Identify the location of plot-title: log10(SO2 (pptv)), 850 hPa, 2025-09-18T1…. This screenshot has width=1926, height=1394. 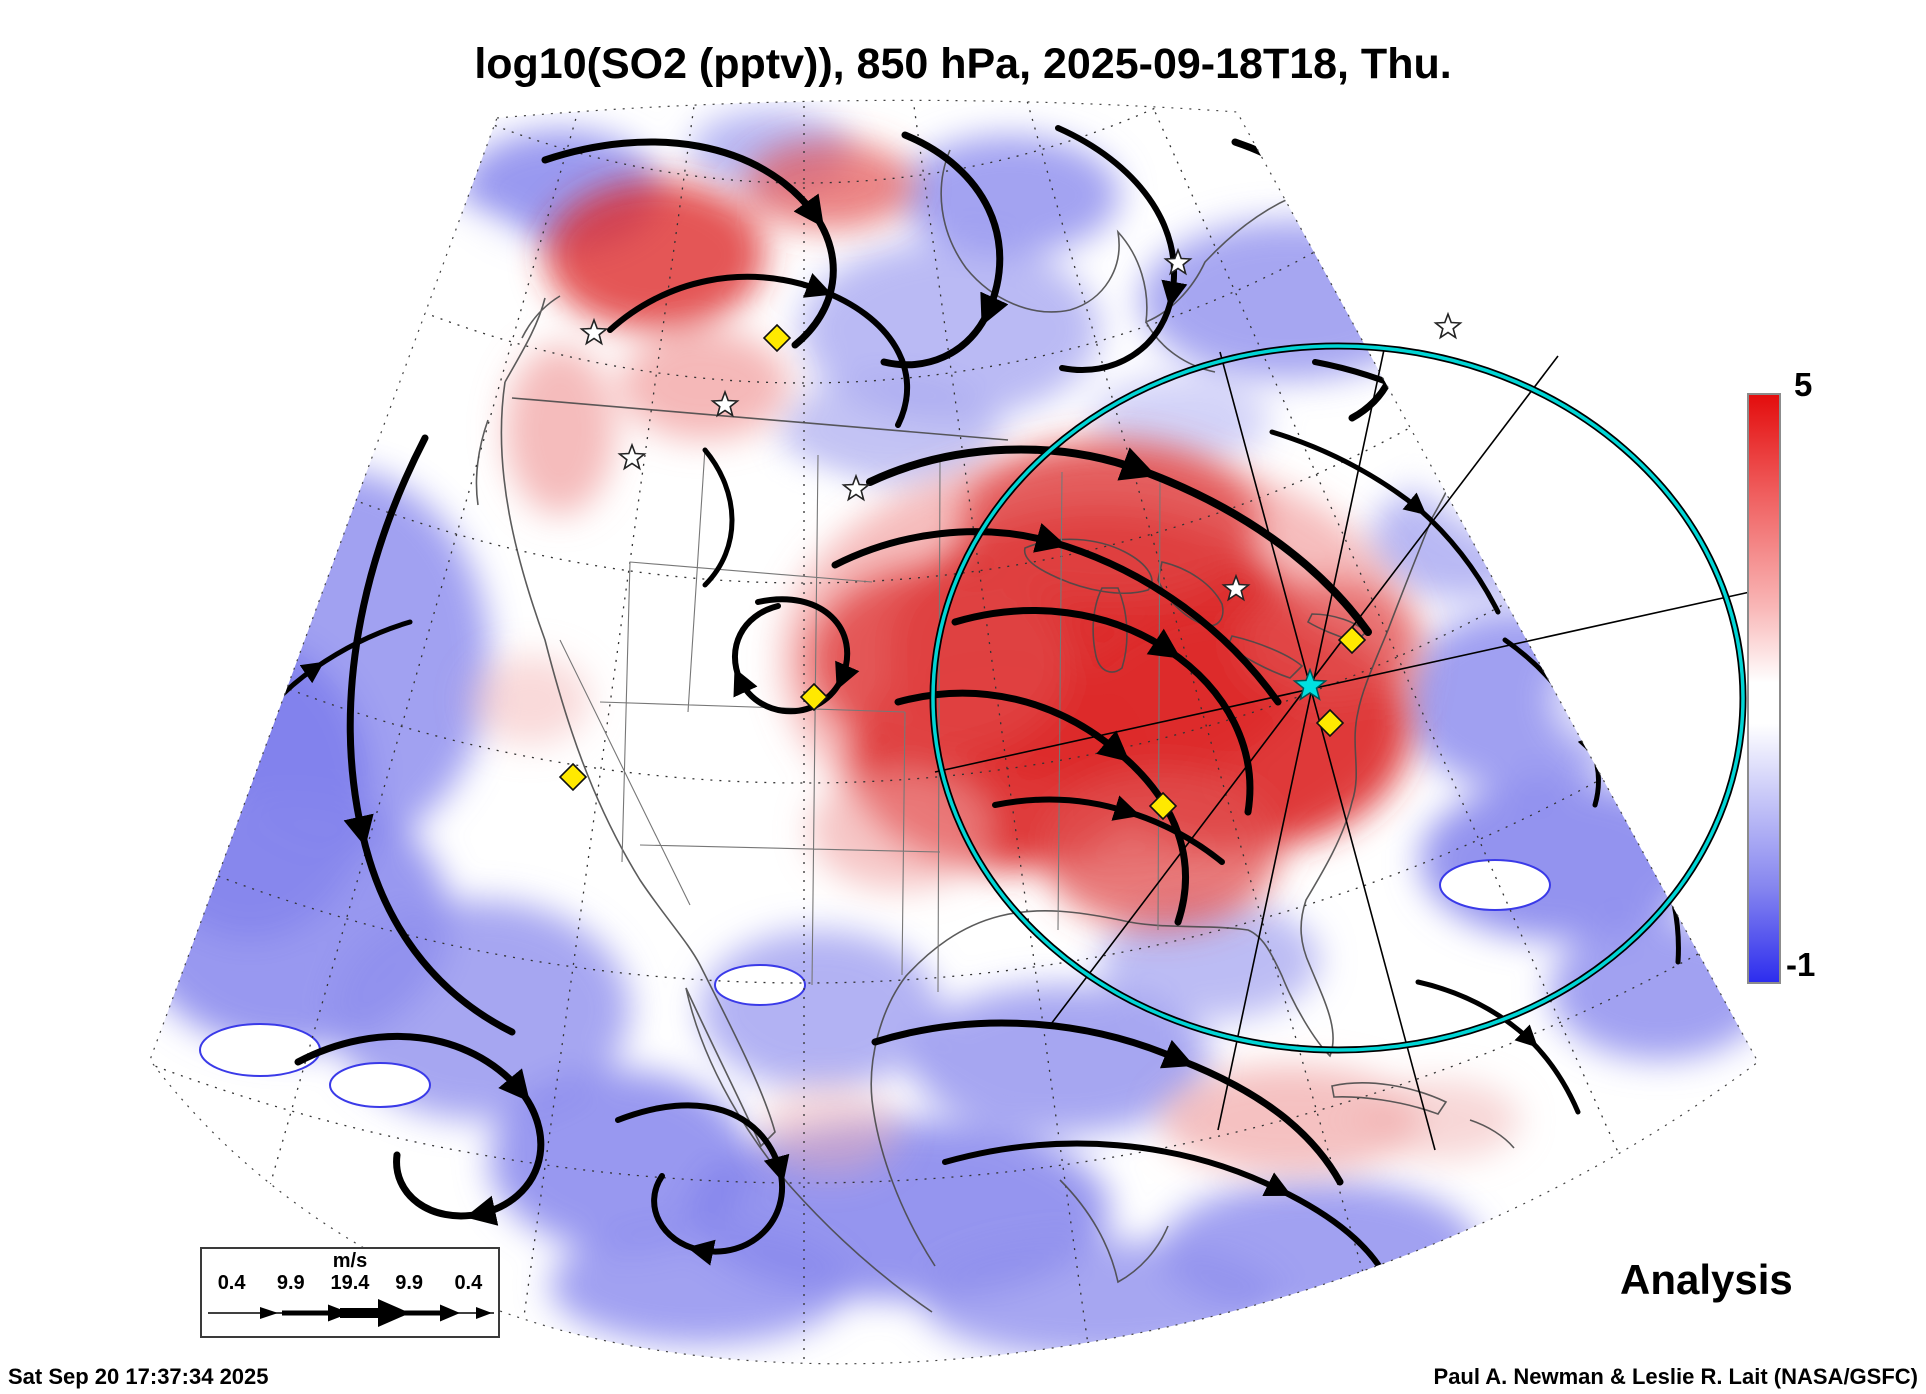
(963, 64).